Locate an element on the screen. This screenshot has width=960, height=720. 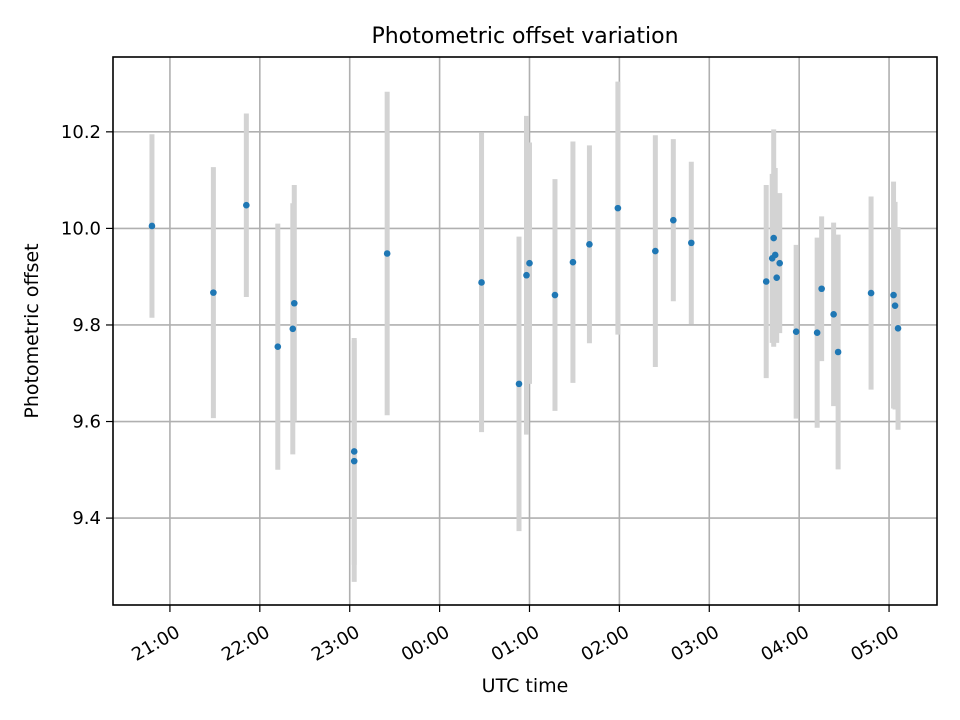
y-tick-label: 9.6 is located at coordinates (86, 422).